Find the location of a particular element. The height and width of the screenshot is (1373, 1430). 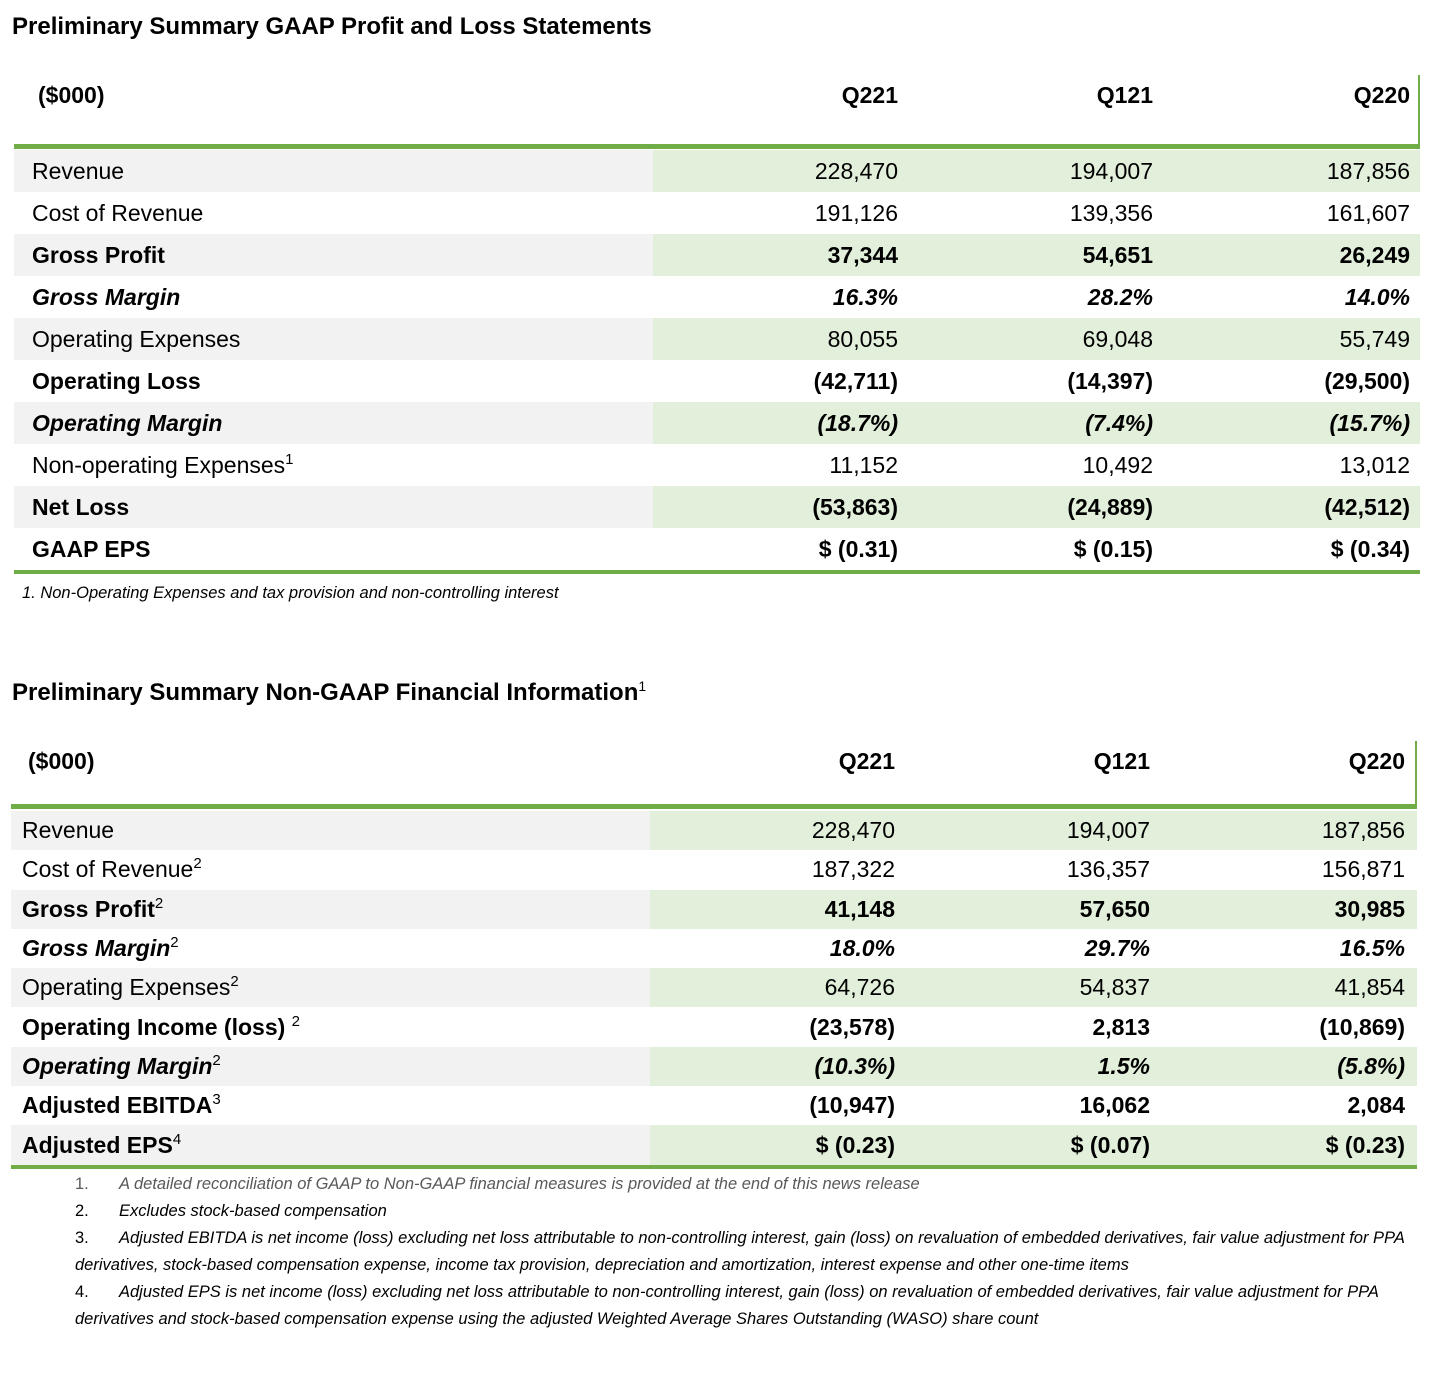

row-label-text: Adjusted EBITDA is located at coordinates (117, 1105).